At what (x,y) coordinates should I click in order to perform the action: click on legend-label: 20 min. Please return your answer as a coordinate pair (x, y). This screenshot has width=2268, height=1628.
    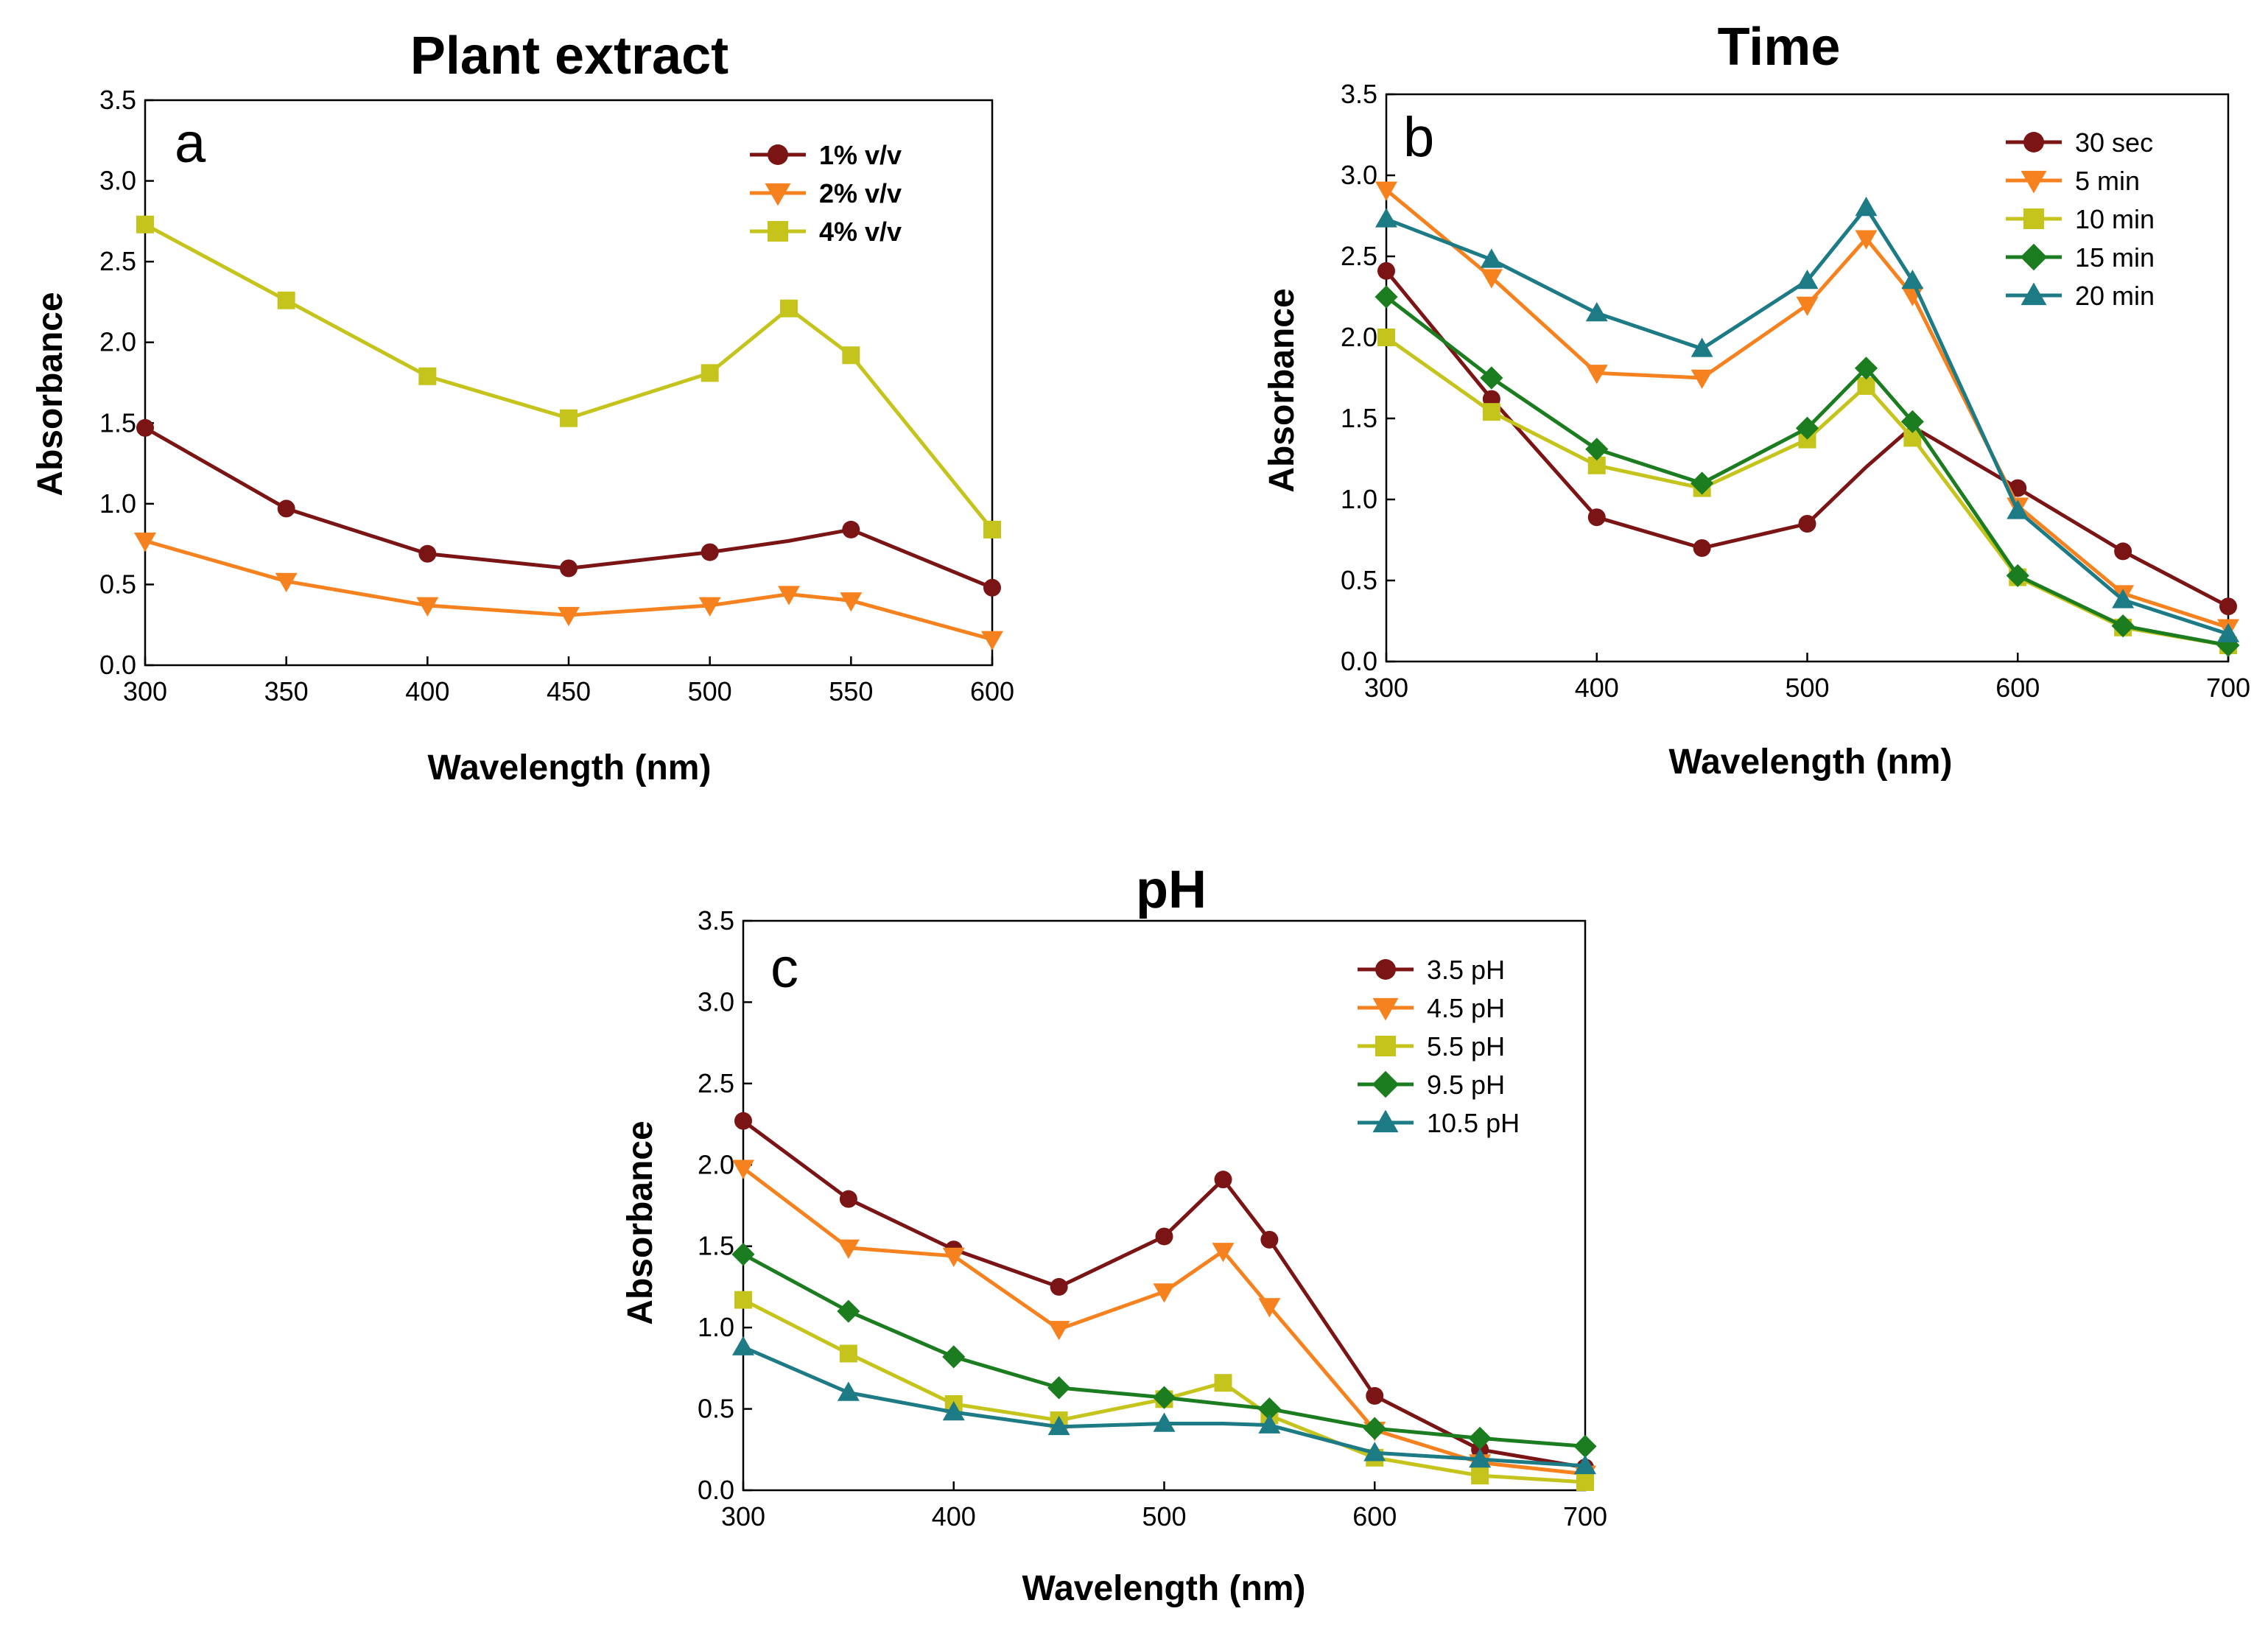
    Looking at the image, I should click on (2115, 296).